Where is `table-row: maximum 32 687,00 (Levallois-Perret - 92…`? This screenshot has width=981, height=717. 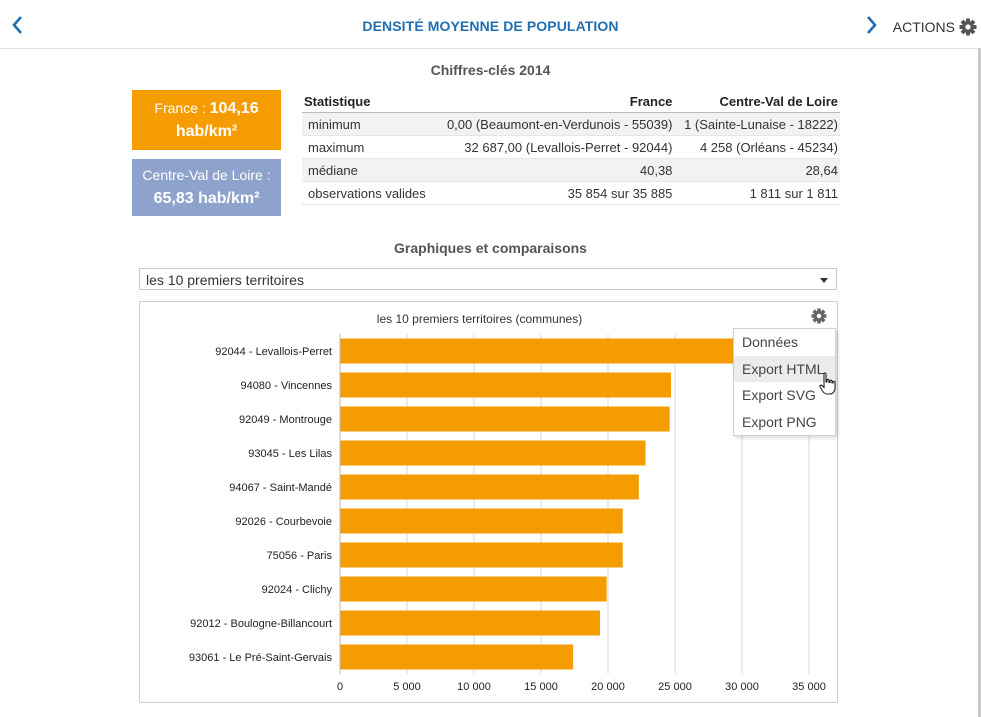 table-row: maximum 32 687,00 (Levallois-Perret - 92… is located at coordinates (571, 147).